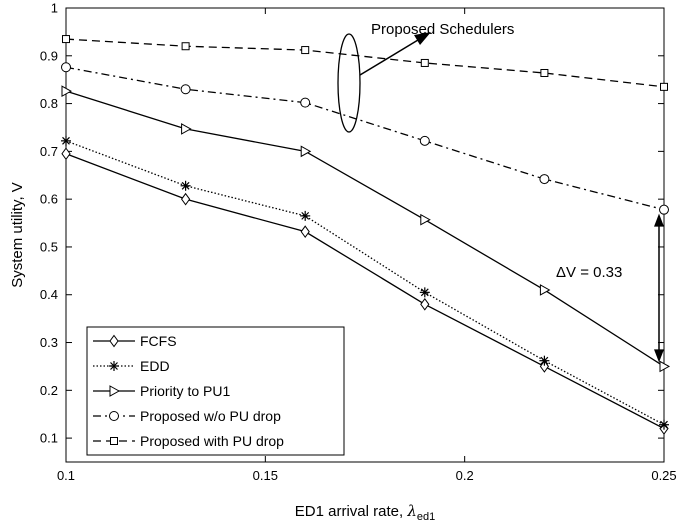 The width and height of the screenshot is (697, 529). I want to click on x-tick-label: 0.25, so click(663, 475).